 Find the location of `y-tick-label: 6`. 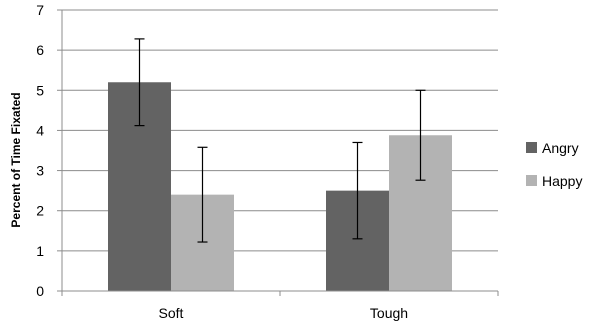

y-tick-label: 6 is located at coordinates (40, 50).